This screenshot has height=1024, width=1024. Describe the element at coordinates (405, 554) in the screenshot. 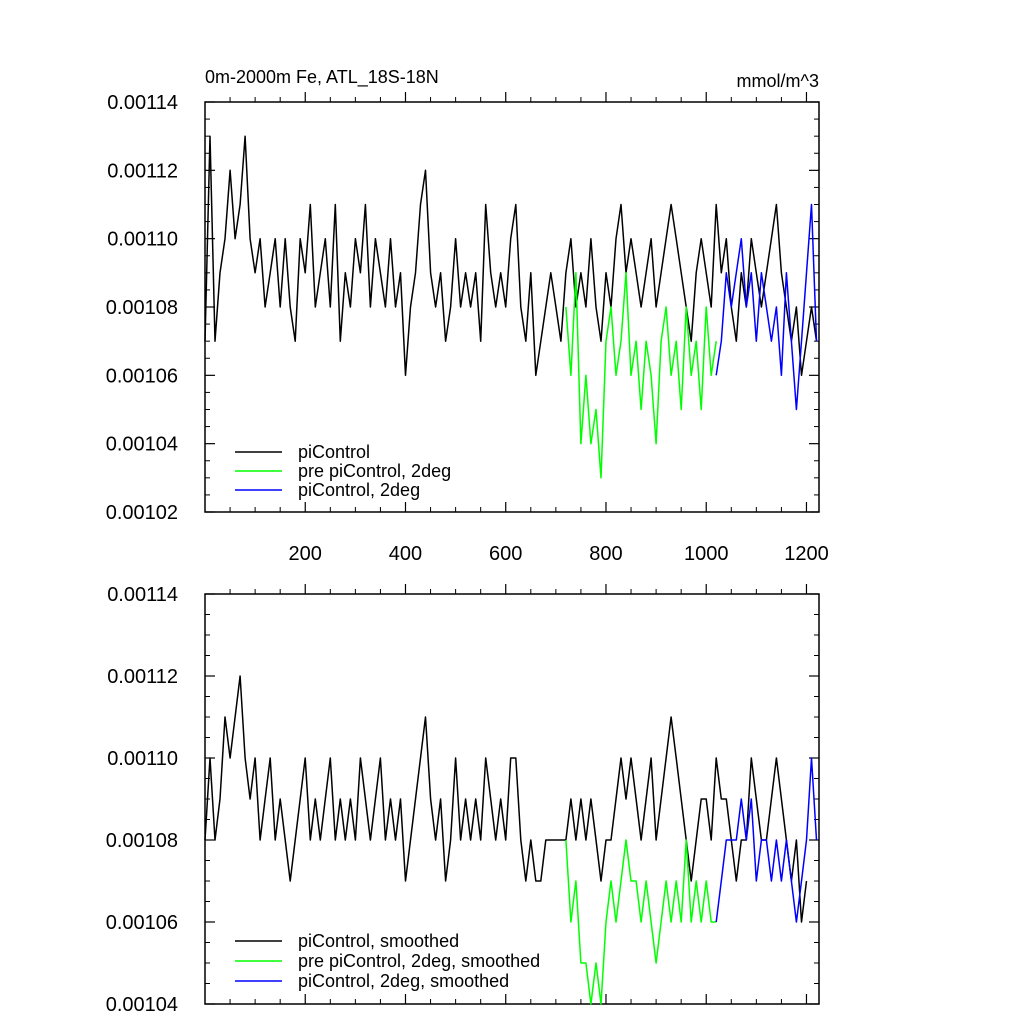

I see `x-tick-label: 400` at that location.